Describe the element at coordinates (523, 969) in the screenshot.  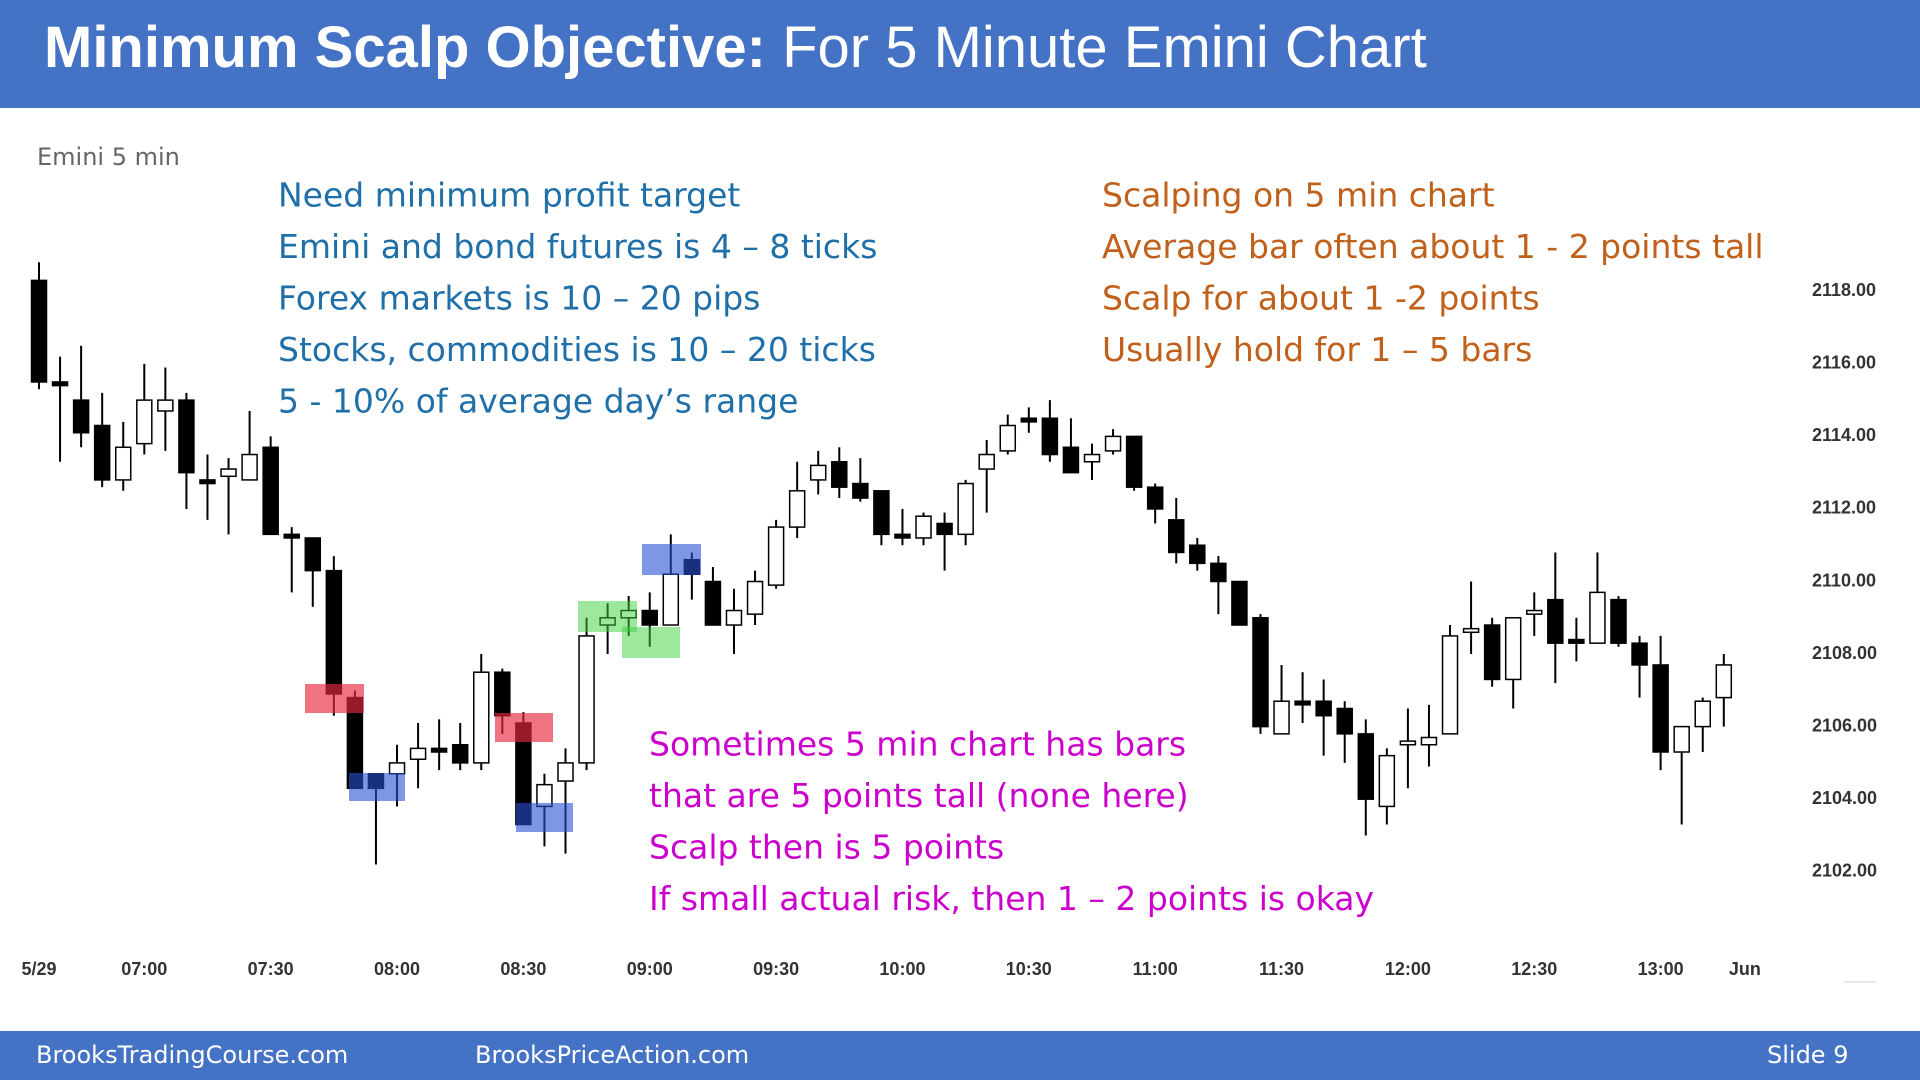
I see `x-tick-label: 08:30` at that location.